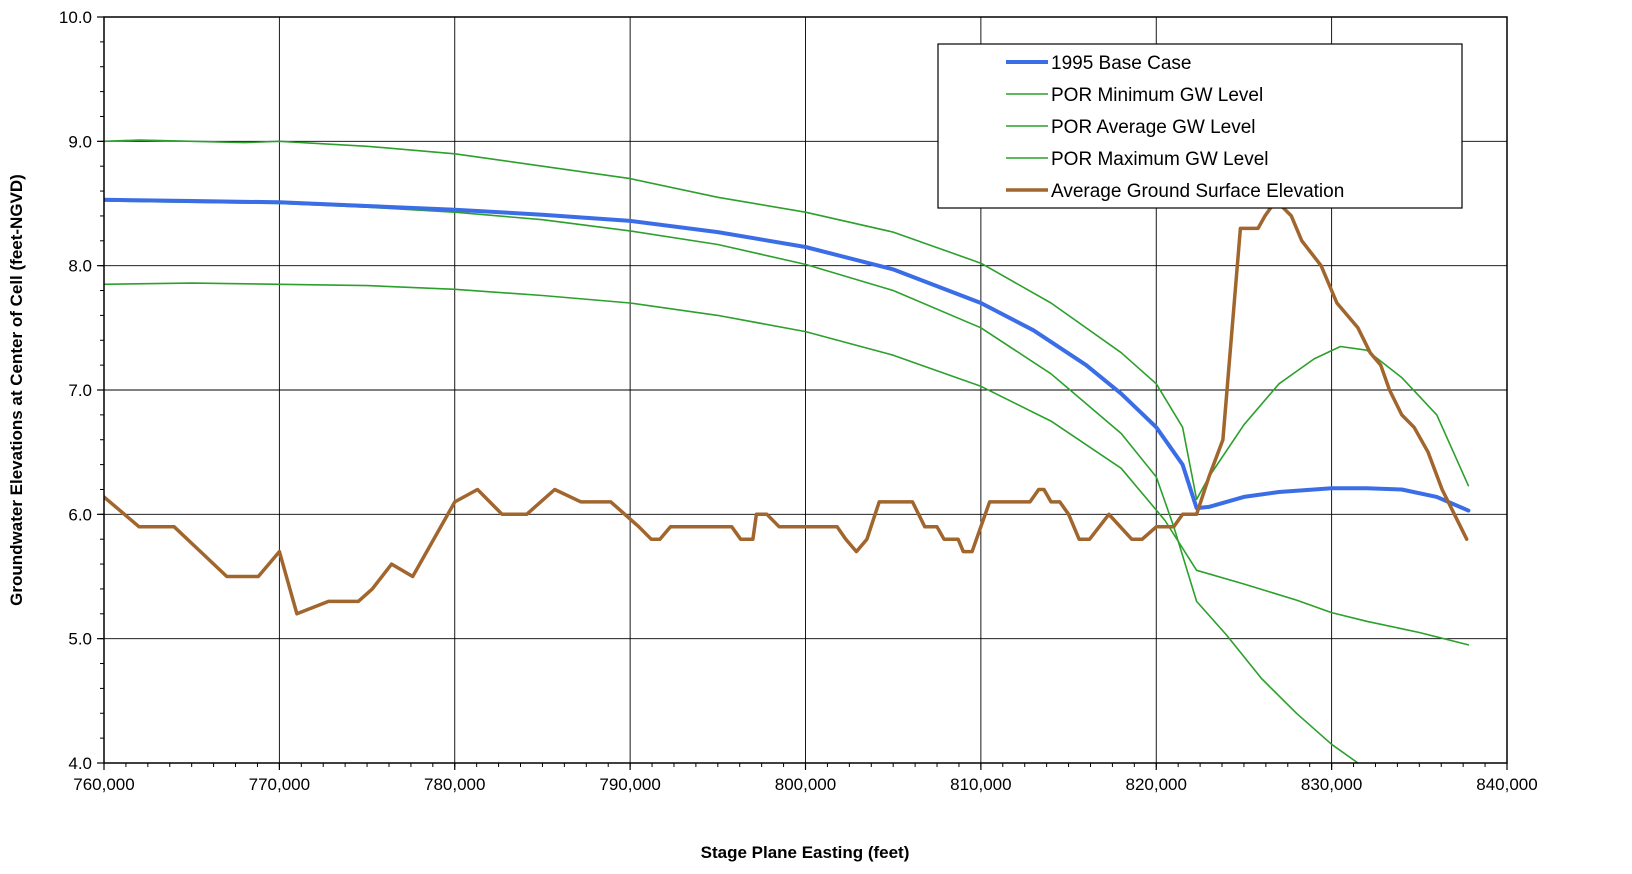 The height and width of the screenshot is (874, 1632). Describe the element at coordinates (75, 17) in the screenshot. I see `y-tick-label: 10.0` at that location.